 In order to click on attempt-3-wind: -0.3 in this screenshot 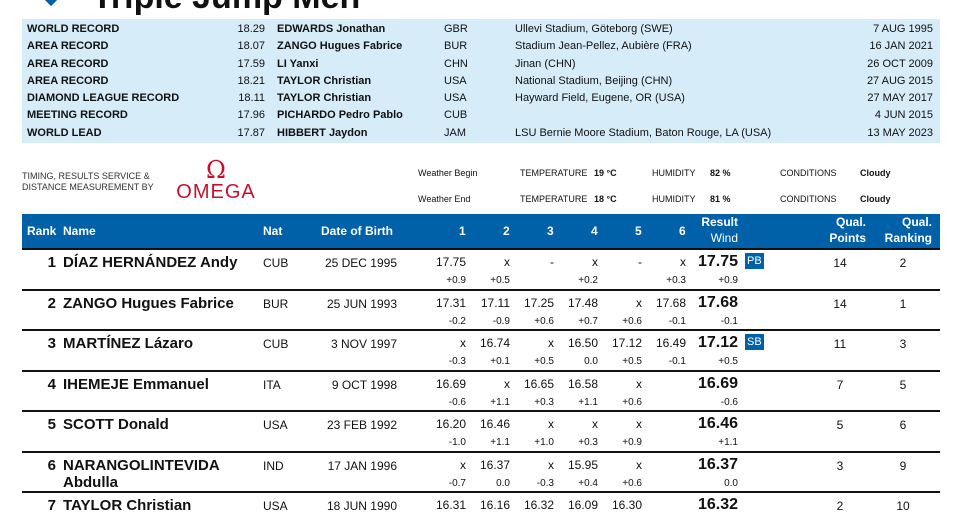, I will do `click(545, 483)`.